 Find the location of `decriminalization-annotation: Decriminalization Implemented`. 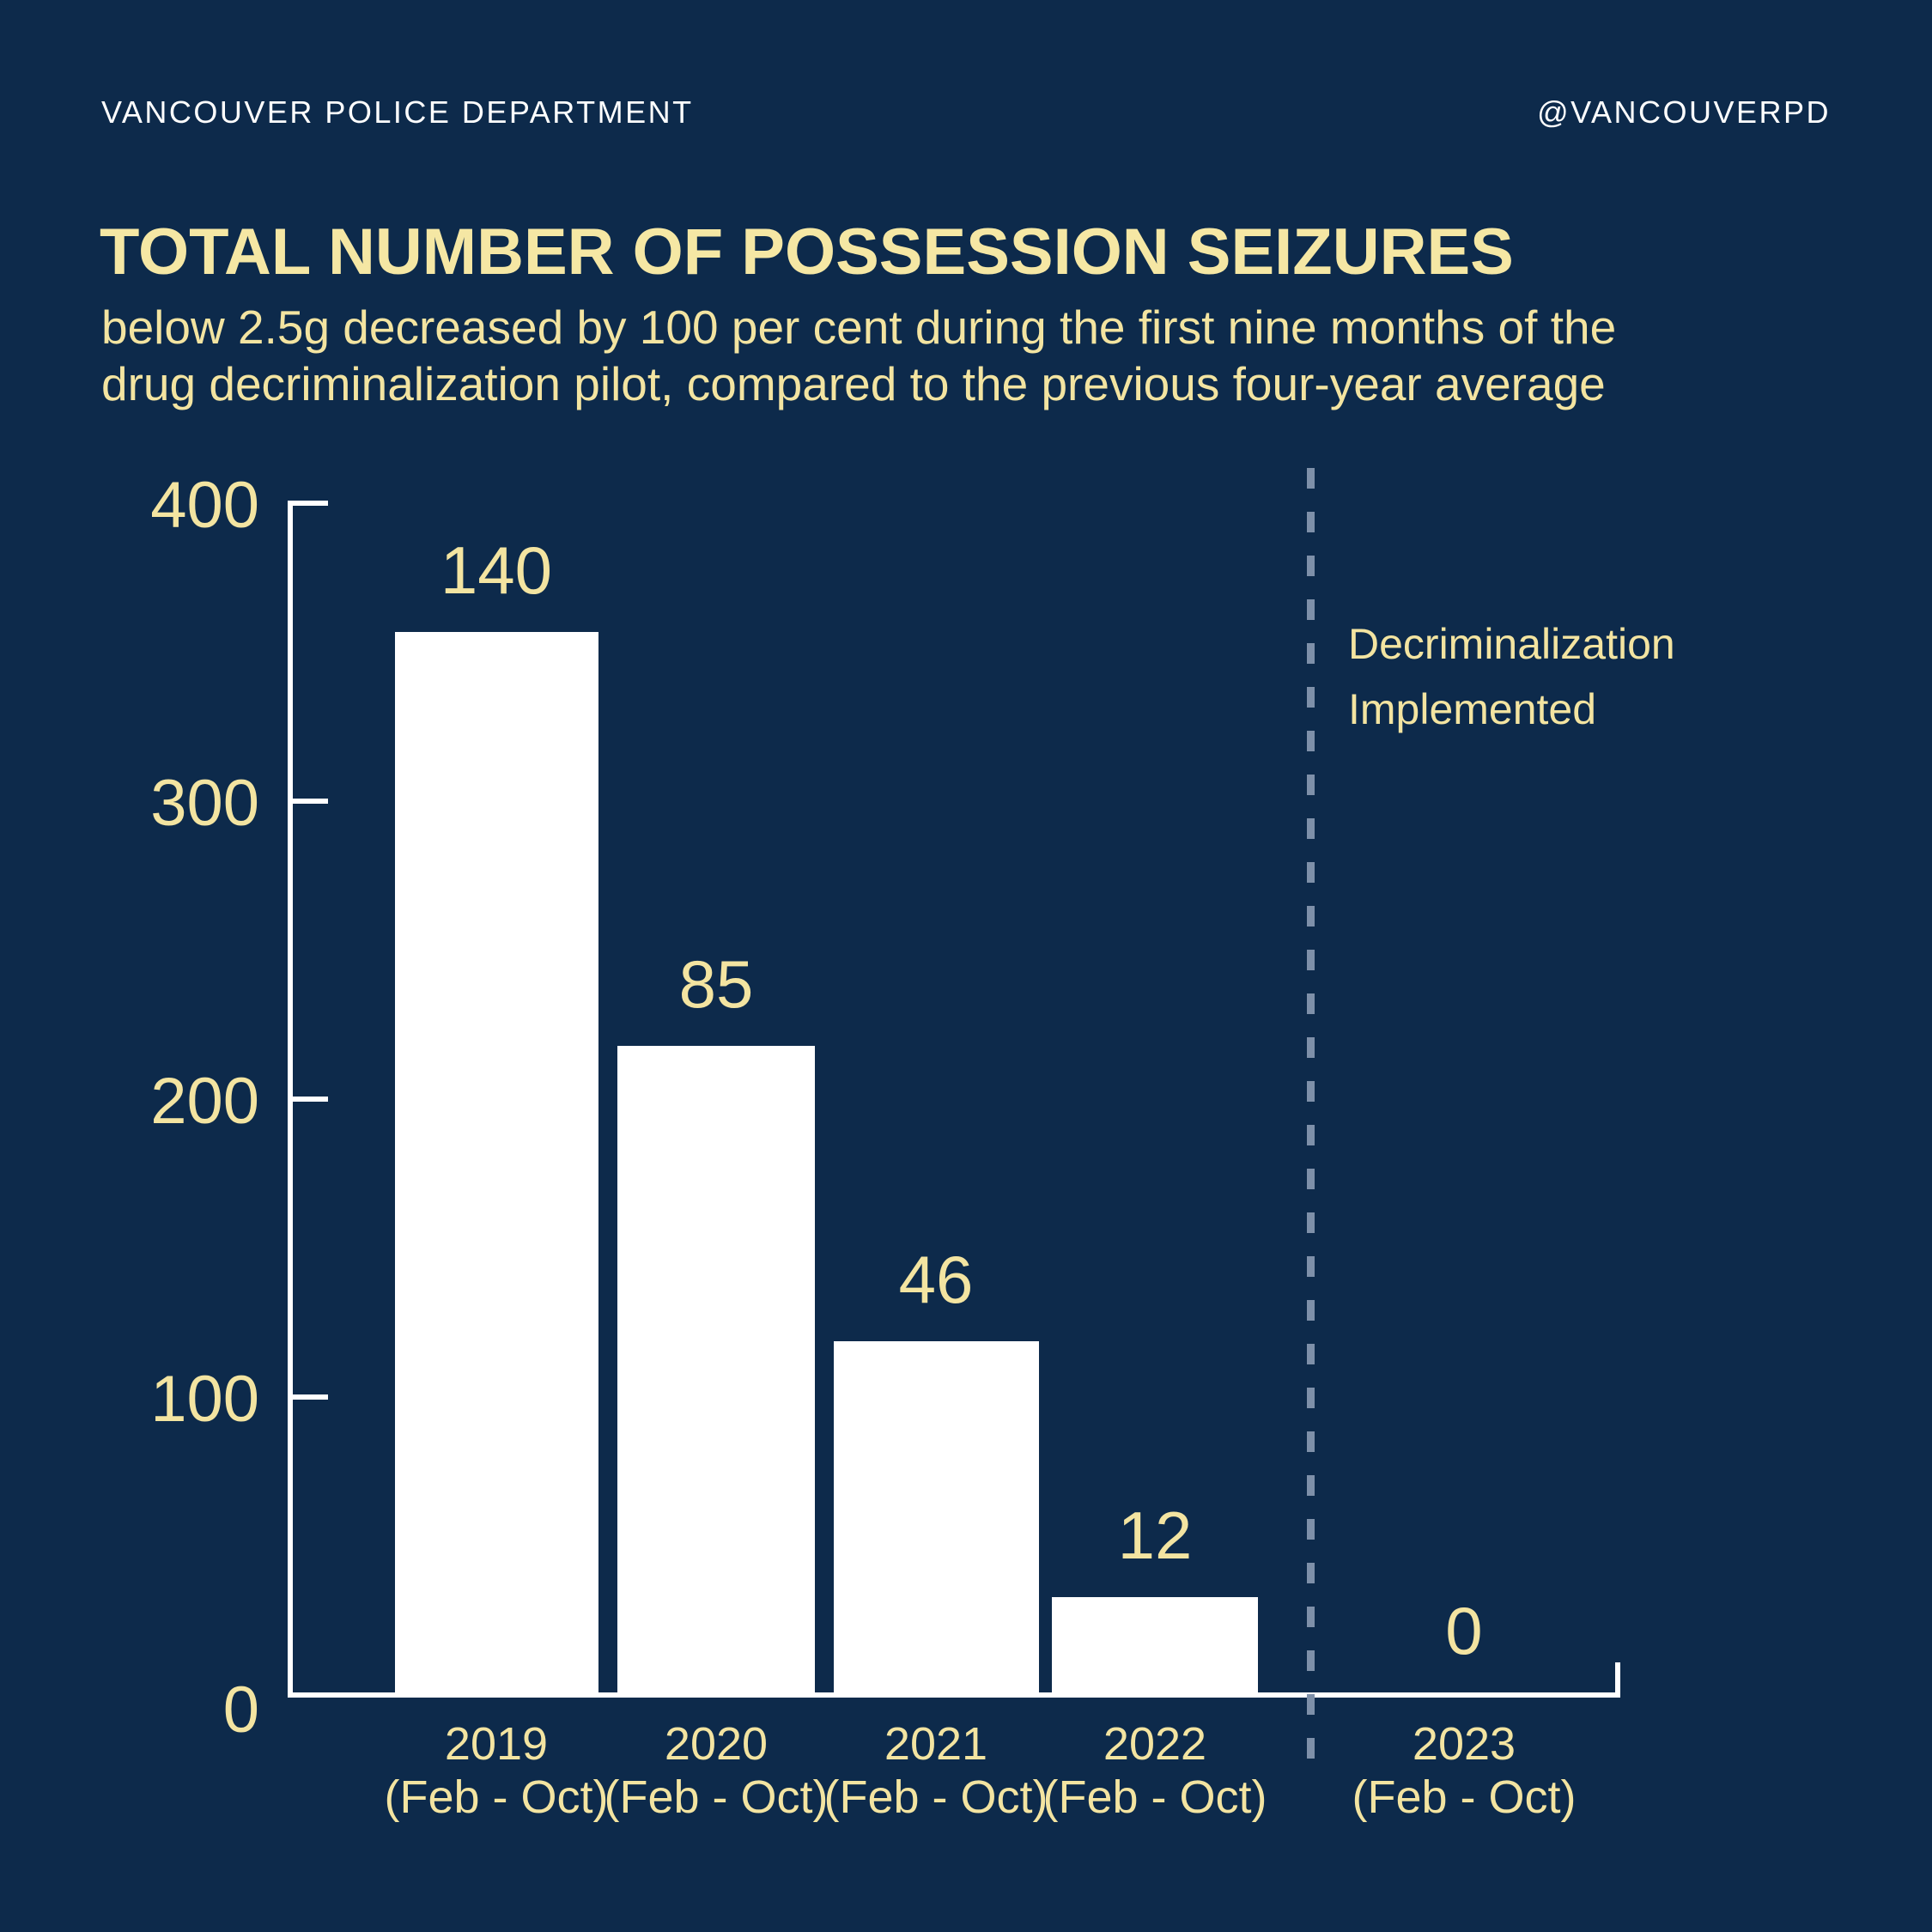

decriminalization-annotation: Decriminalization Implemented is located at coordinates (1528, 676).